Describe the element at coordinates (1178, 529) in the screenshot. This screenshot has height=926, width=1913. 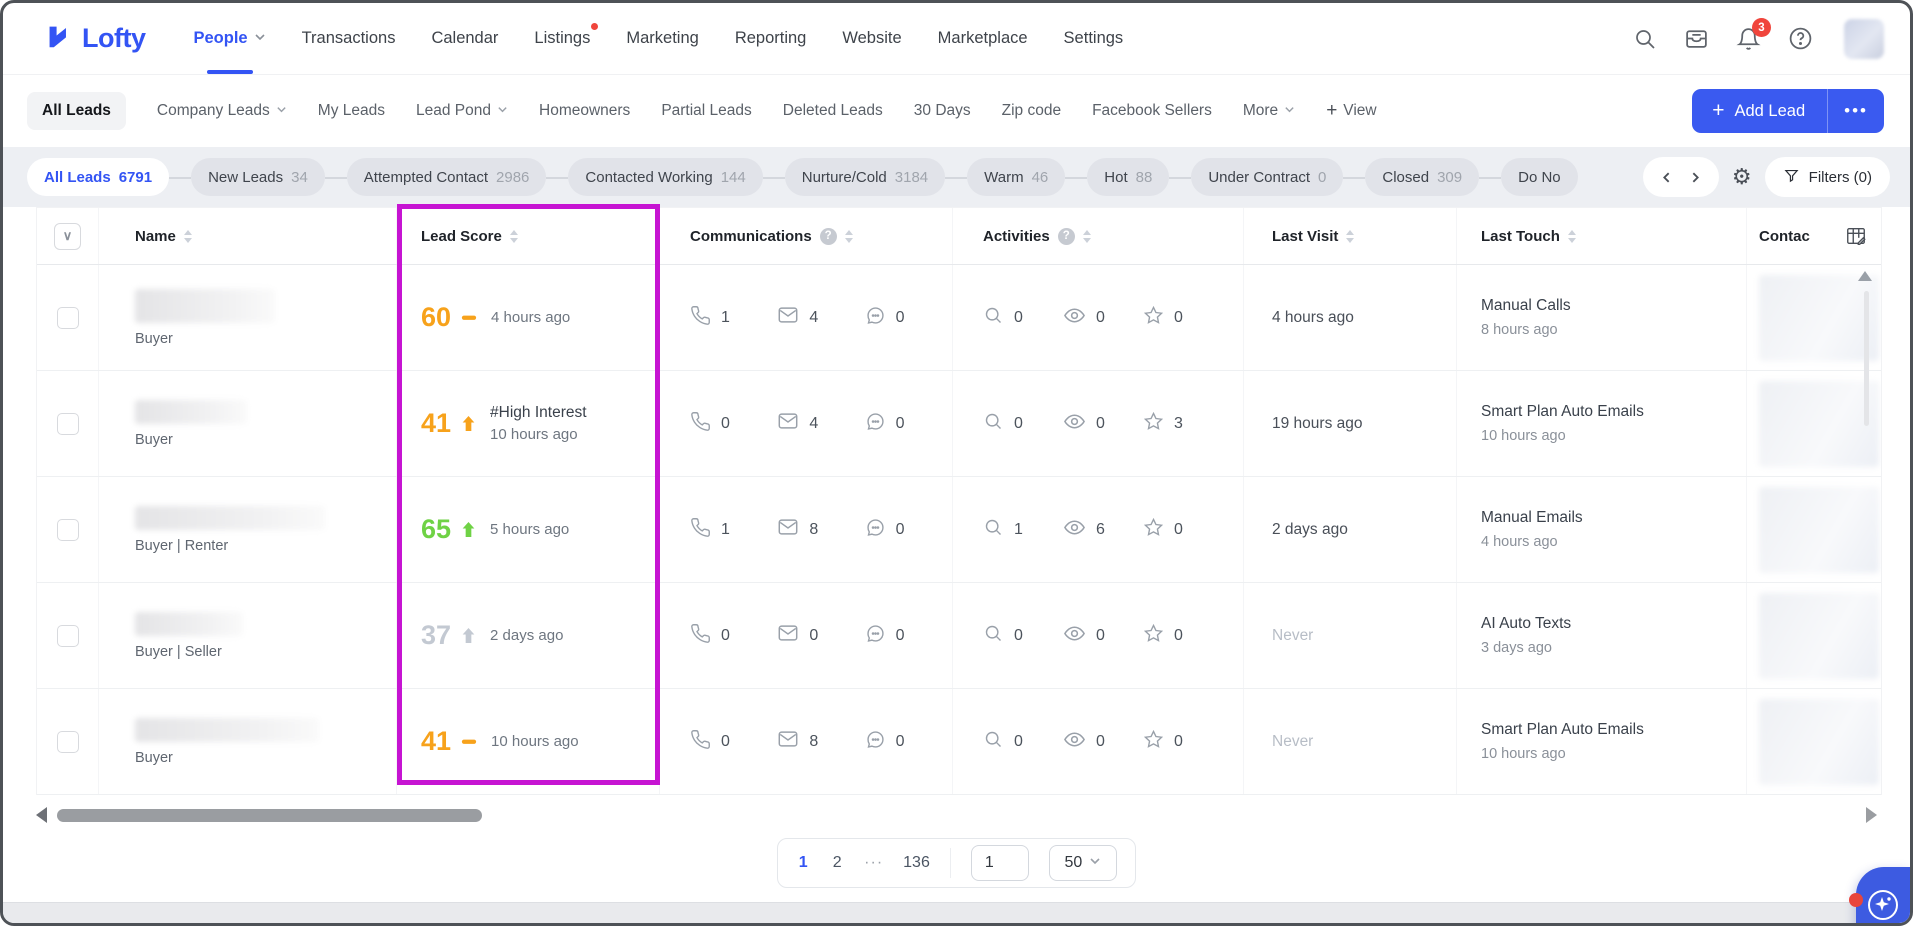
I see `favorites-count: 0` at that location.